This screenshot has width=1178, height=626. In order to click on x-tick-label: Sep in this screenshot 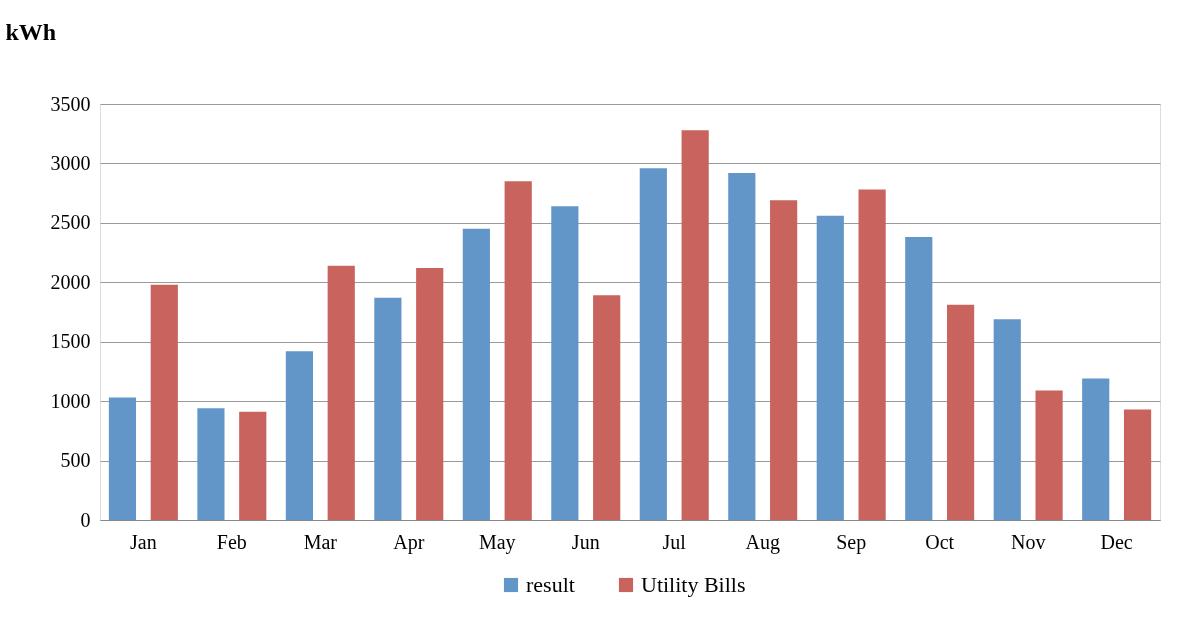, I will do `click(851, 542)`.